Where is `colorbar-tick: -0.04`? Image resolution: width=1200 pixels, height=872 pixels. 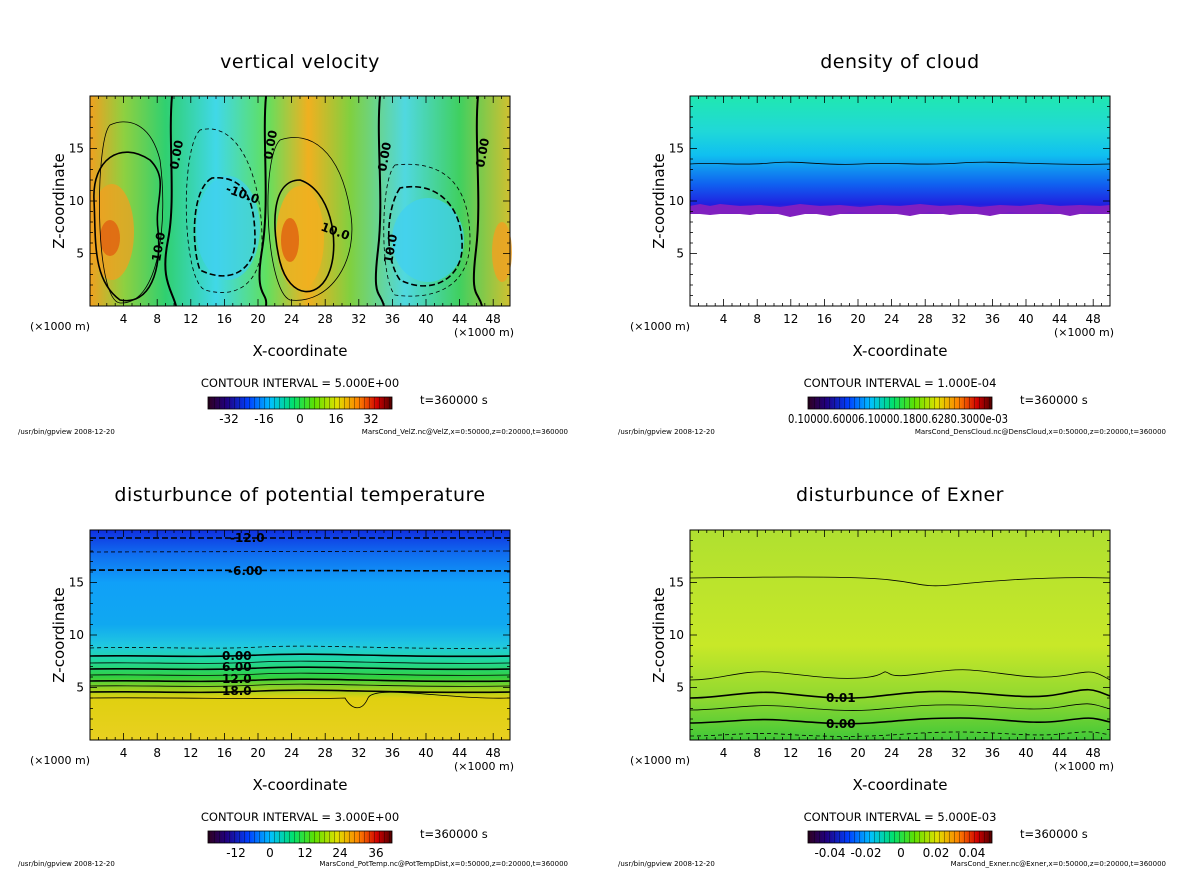
colorbar-tick: -0.04 is located at coordinates (829, 853).